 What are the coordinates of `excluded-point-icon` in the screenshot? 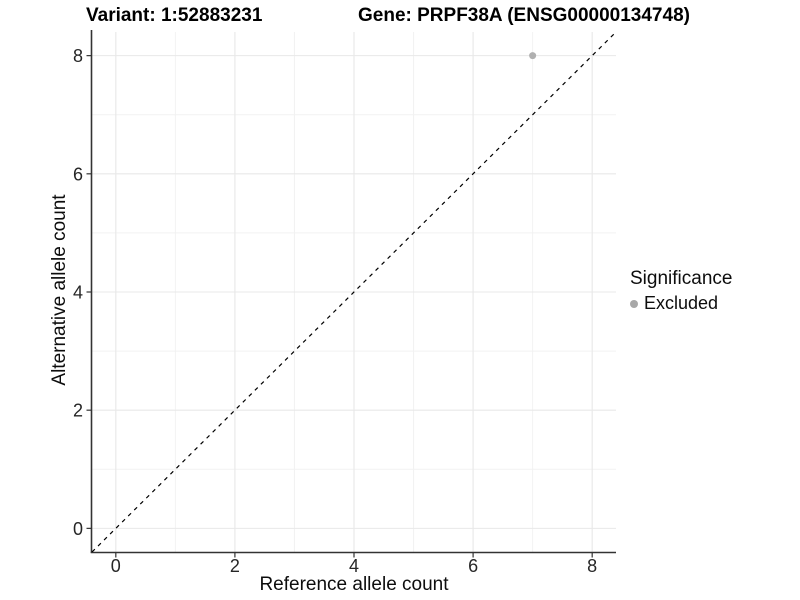 It's located at (634, 303).